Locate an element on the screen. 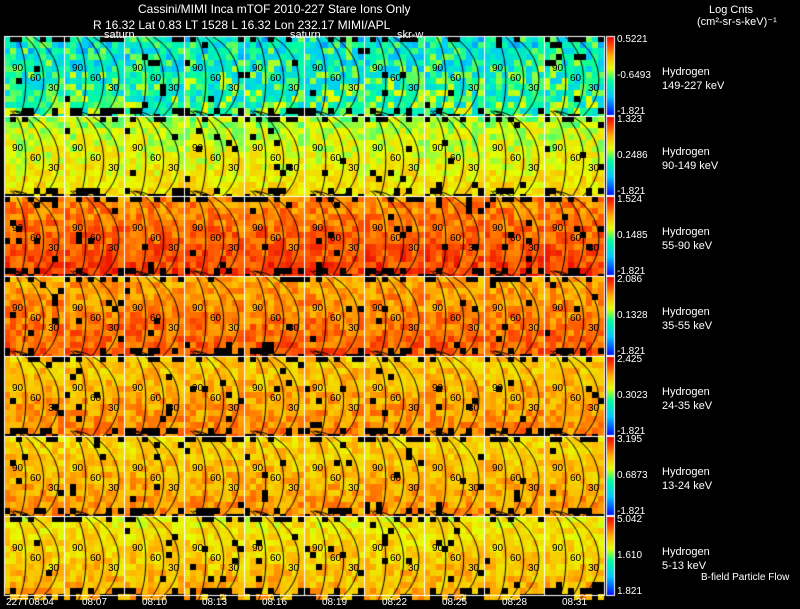 The image size is (800, 609). colorbar-max-label: 2.086 is located at coordinates (630, 279).